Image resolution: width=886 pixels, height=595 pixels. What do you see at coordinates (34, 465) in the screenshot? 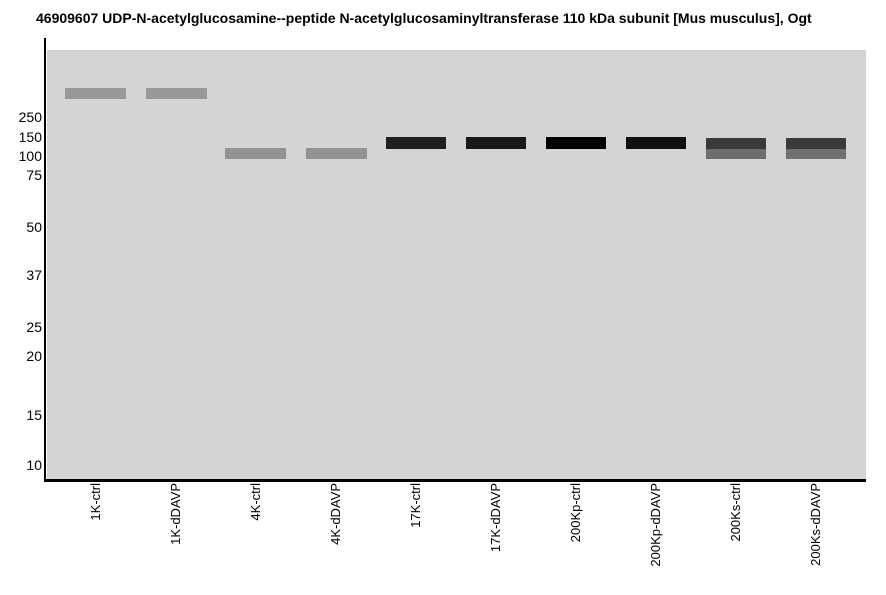
I see `y-tick-label: 10` at bounding box center [34, 465].